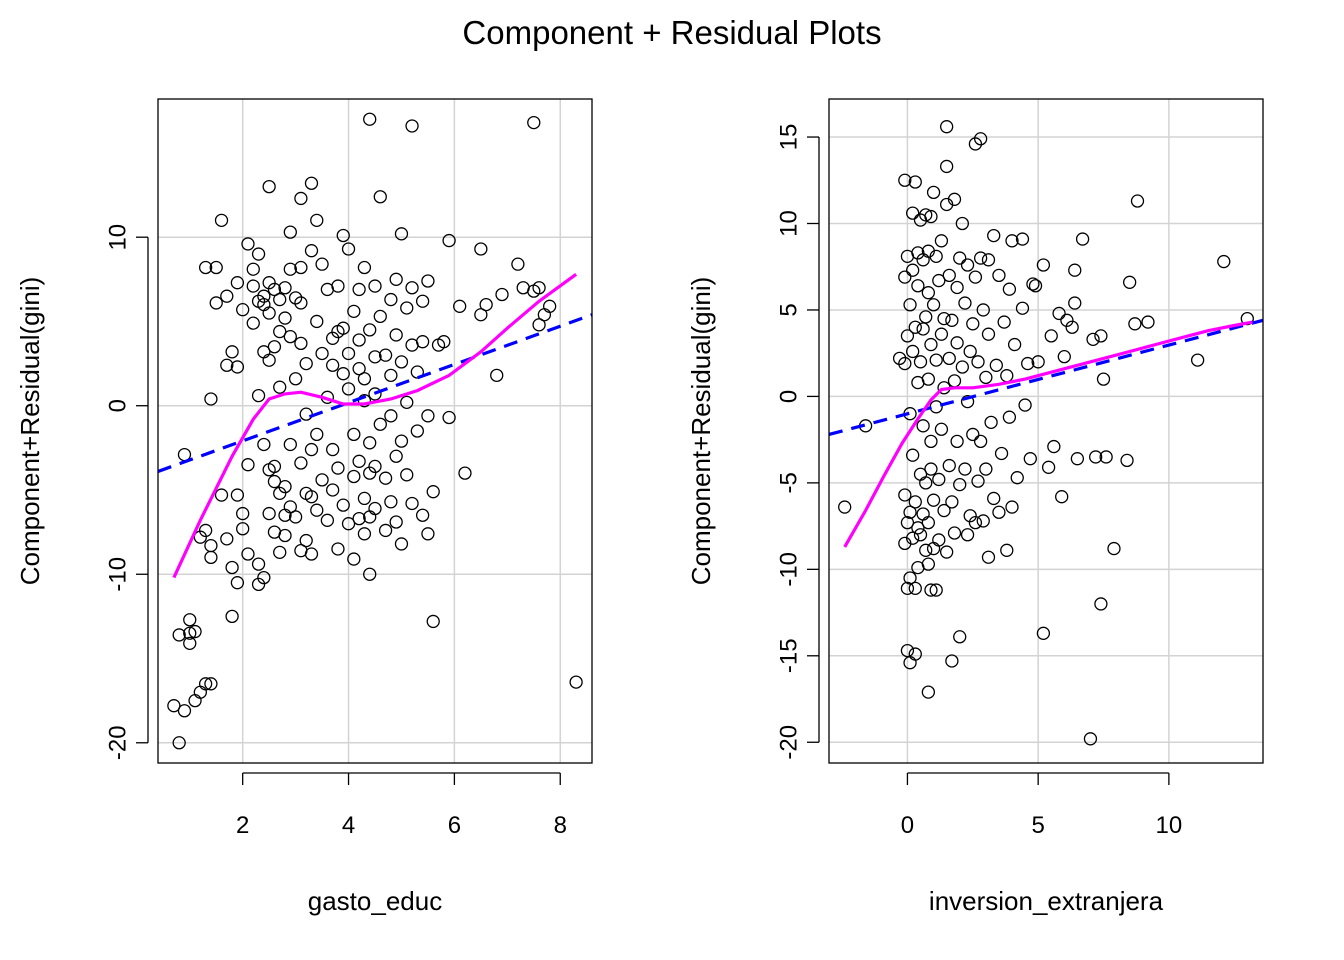 The image size is (1344, 960). What do you see at coordinates (907, 825) in the screenshot?
I see `x-tick-label: 0` at bounding box center [907, 825].